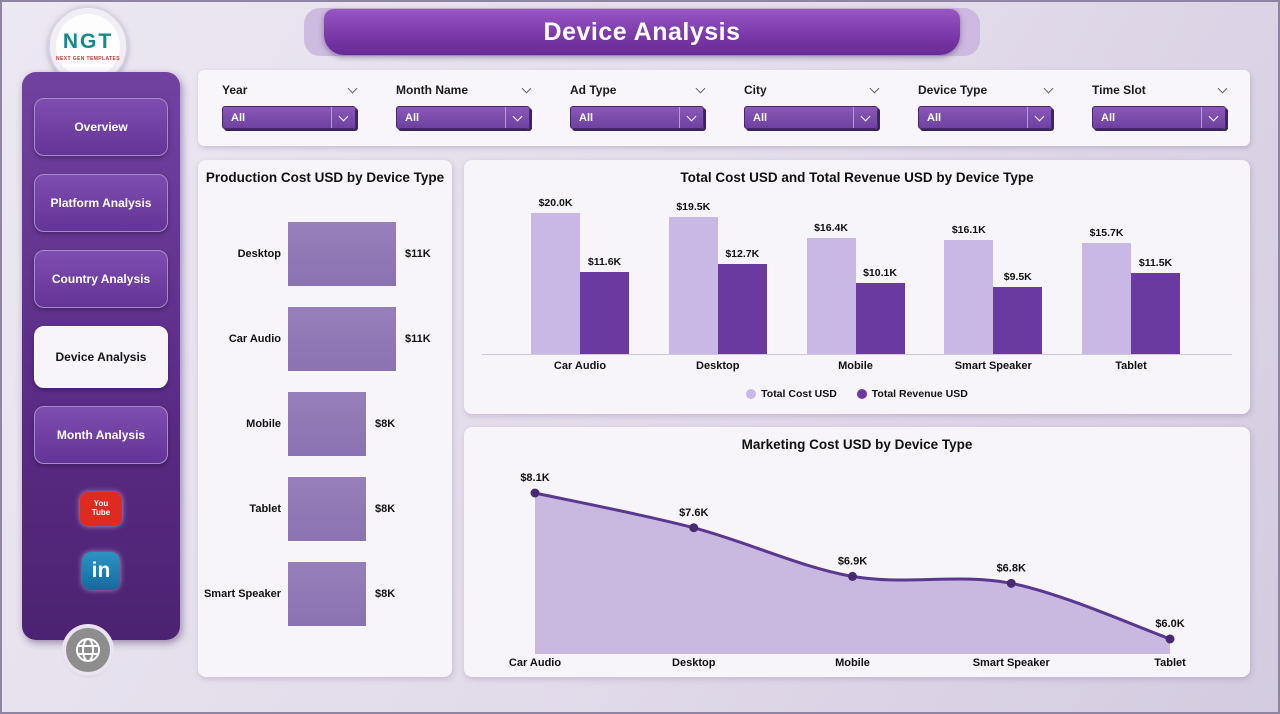 The image size is (1280, 714). I want to click on filter-label: Device Type, so click(953, 90).